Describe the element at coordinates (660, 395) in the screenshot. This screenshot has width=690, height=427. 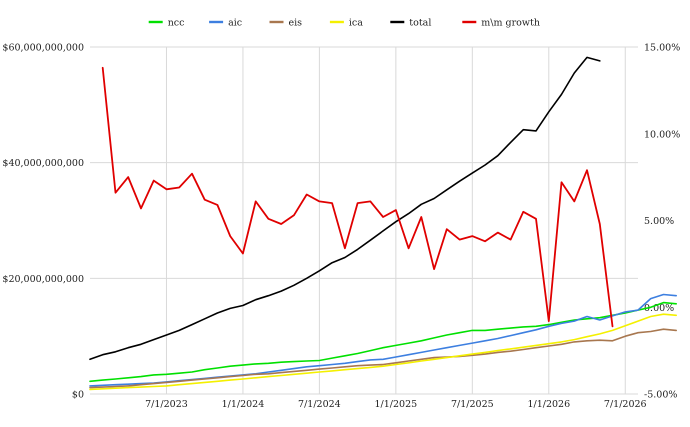
I see `y-right-tick-label: -5.00%` at that location.